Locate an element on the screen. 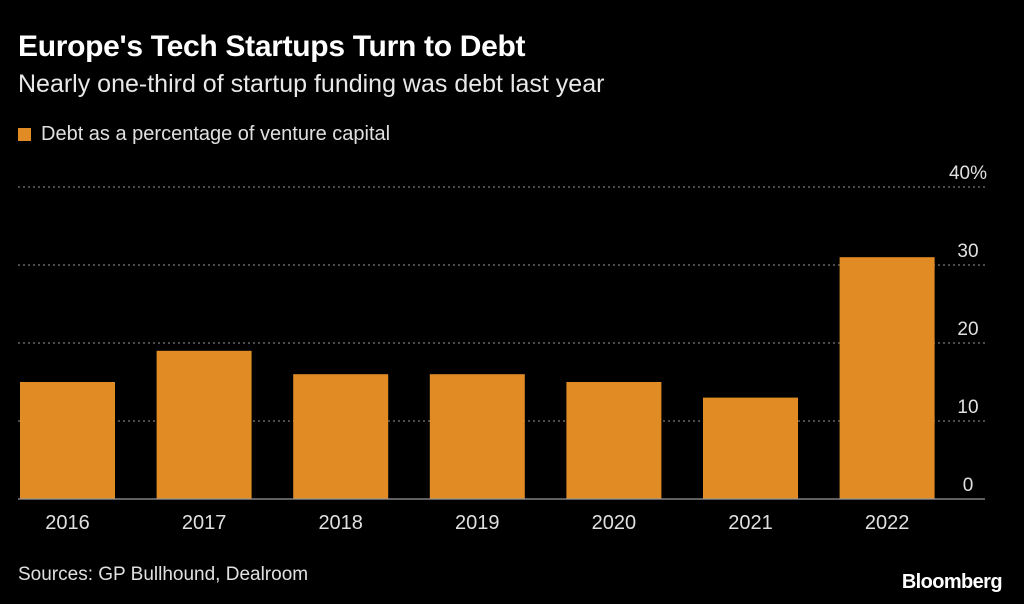  bar-2021 is located at coordinates (750, 448).